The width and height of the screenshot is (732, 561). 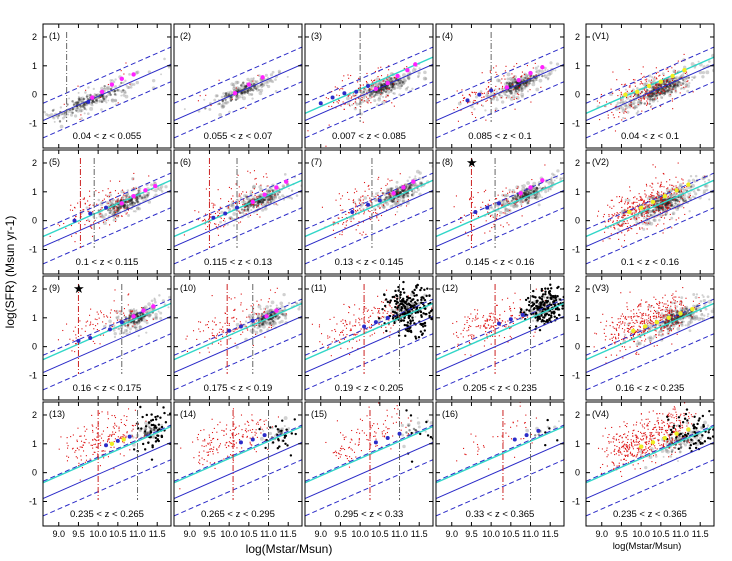 I want to click on main-sequence-scatter-line, so click(x=107, y=75).